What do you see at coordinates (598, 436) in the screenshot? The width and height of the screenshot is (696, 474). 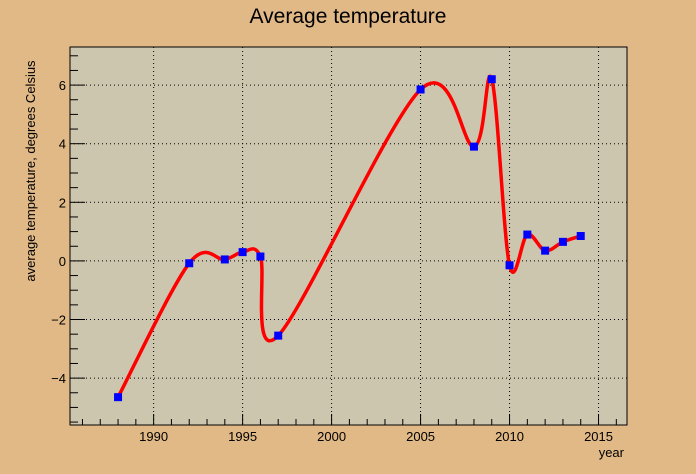 I see `x-tick-label: 2015` at bounding box center [598, 436].